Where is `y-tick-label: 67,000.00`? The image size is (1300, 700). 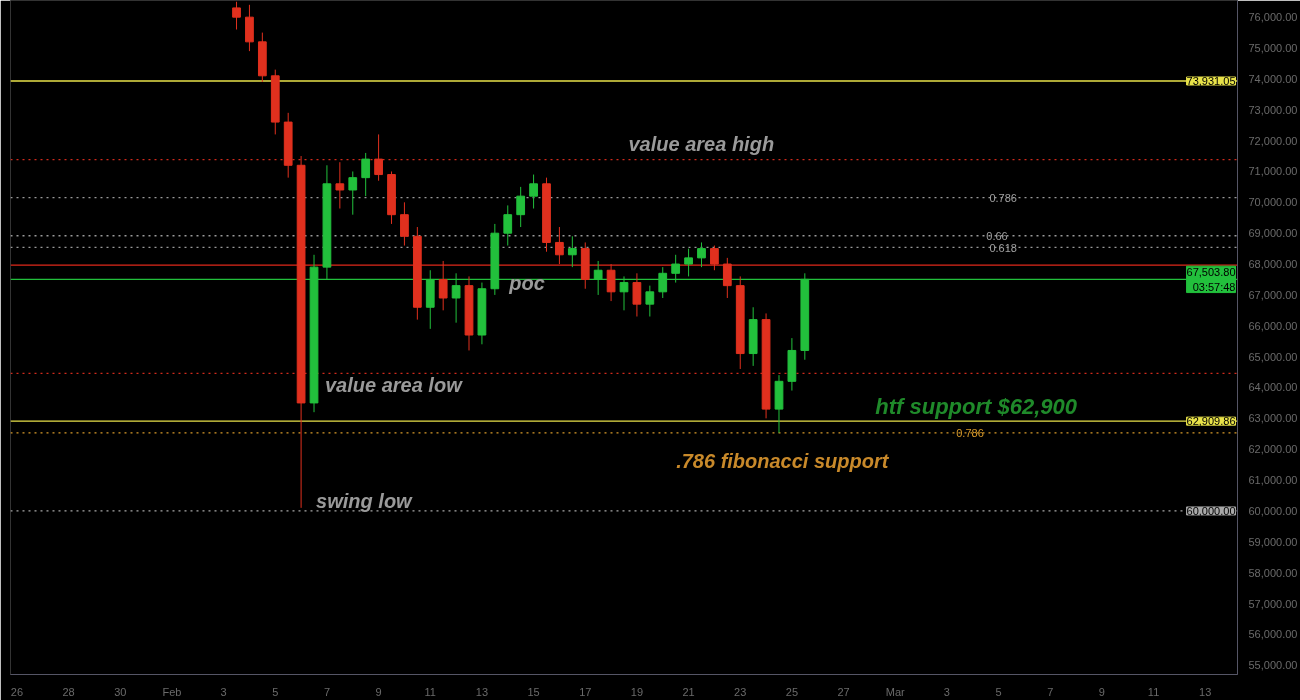
y-tick-label: 67,000.00 is located at coordinates (1273, 294).